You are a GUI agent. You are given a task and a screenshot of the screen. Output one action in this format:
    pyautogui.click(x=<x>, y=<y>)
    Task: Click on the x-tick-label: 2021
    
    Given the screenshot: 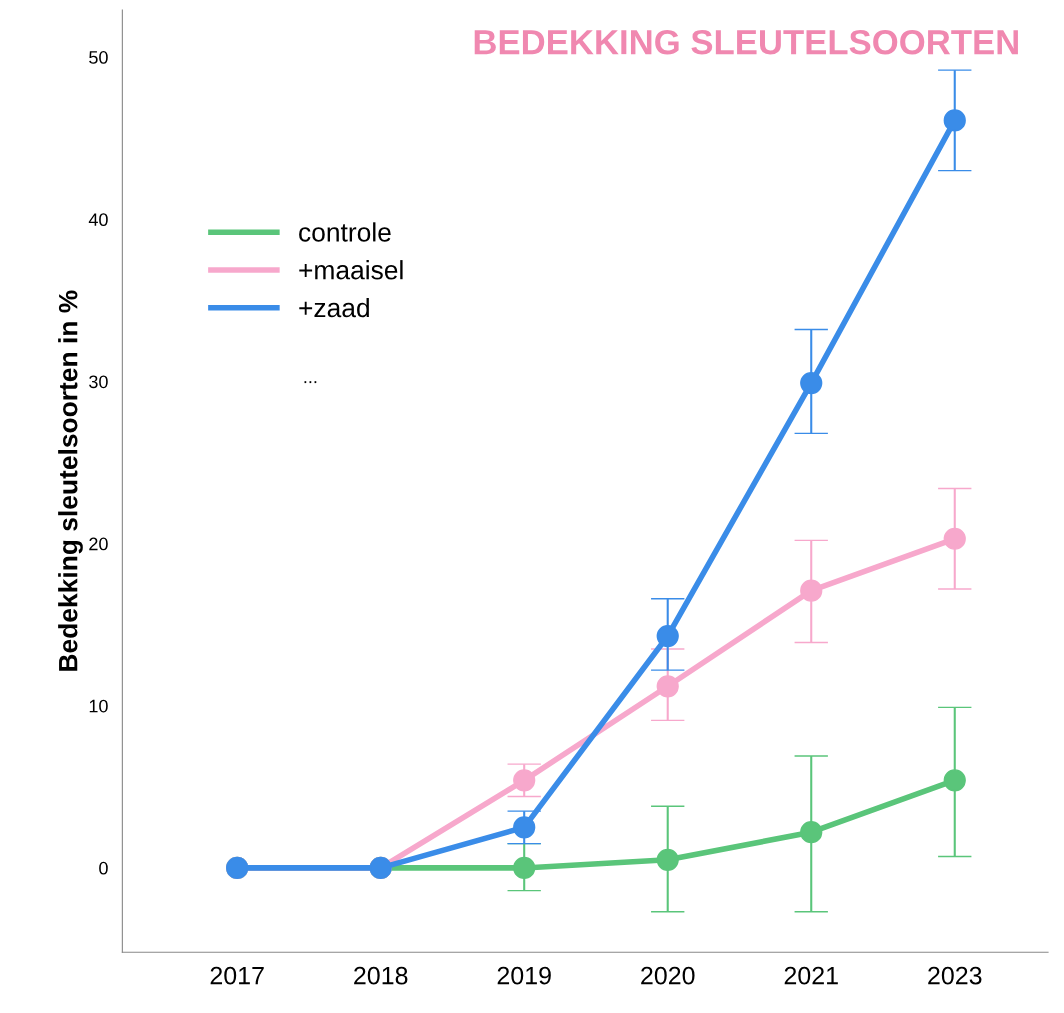 What is the action you would take?
    pyautogui.click(x=811, y=975)
    